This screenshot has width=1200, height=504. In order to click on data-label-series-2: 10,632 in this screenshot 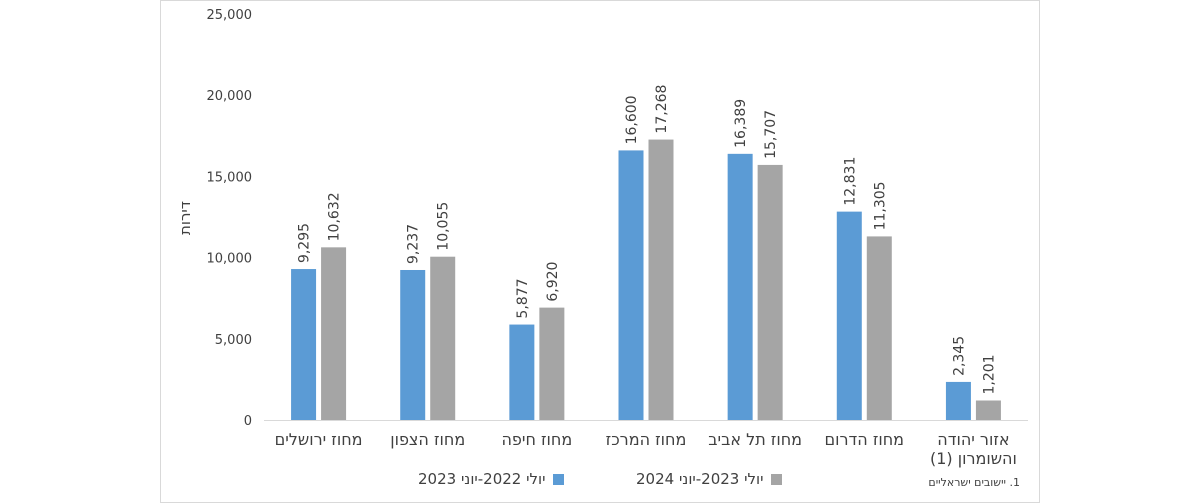, I will do `click(335, 216)`.